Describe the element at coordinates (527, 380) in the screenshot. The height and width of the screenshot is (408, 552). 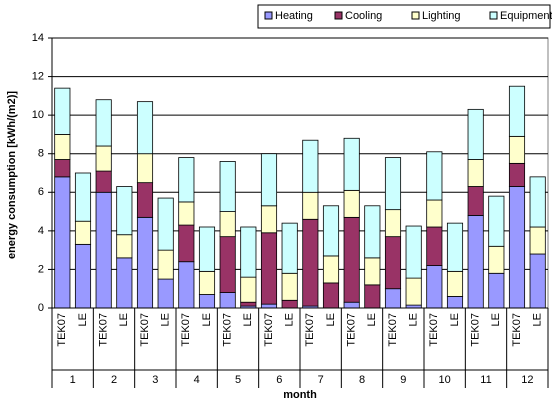
I see `group-label: 12` at that location.